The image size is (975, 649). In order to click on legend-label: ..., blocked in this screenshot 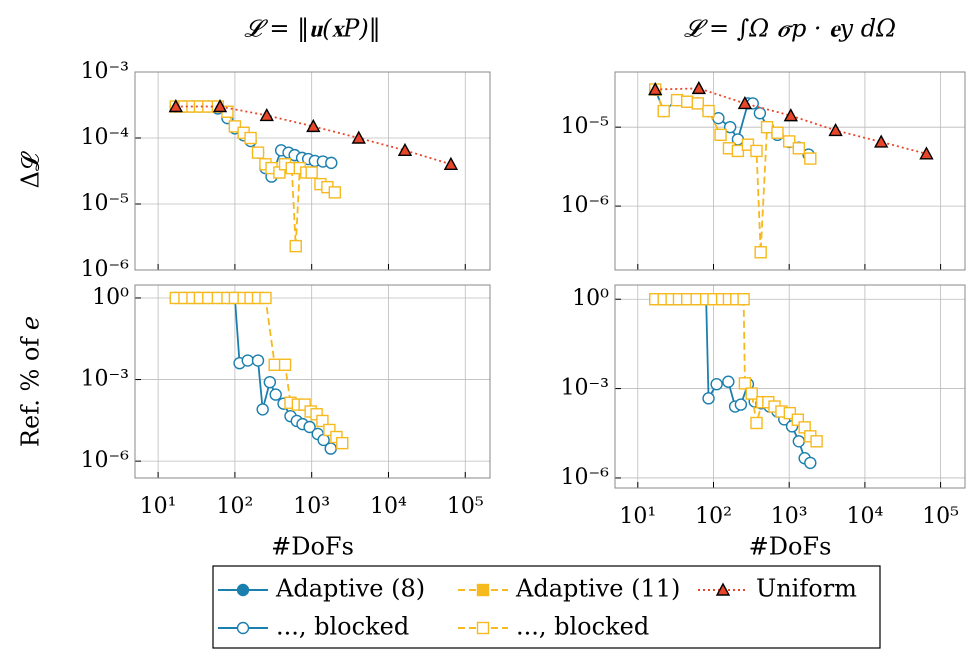, I will do `click(342, 627)`.